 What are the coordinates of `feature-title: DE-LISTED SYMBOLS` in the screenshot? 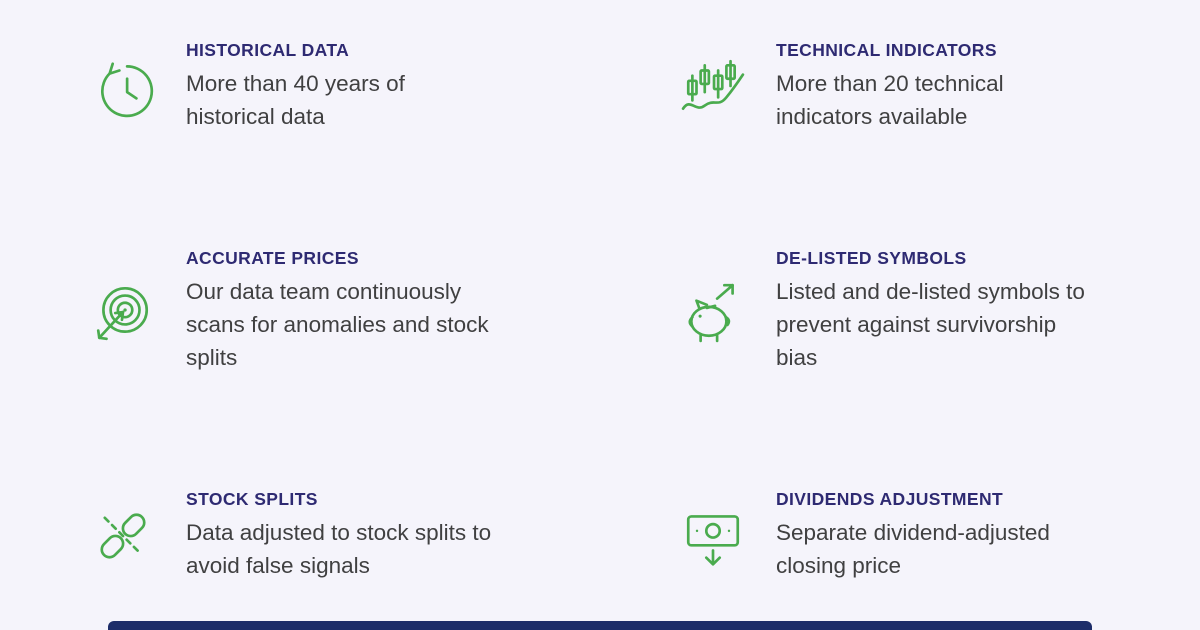 It's located at (871, 258).